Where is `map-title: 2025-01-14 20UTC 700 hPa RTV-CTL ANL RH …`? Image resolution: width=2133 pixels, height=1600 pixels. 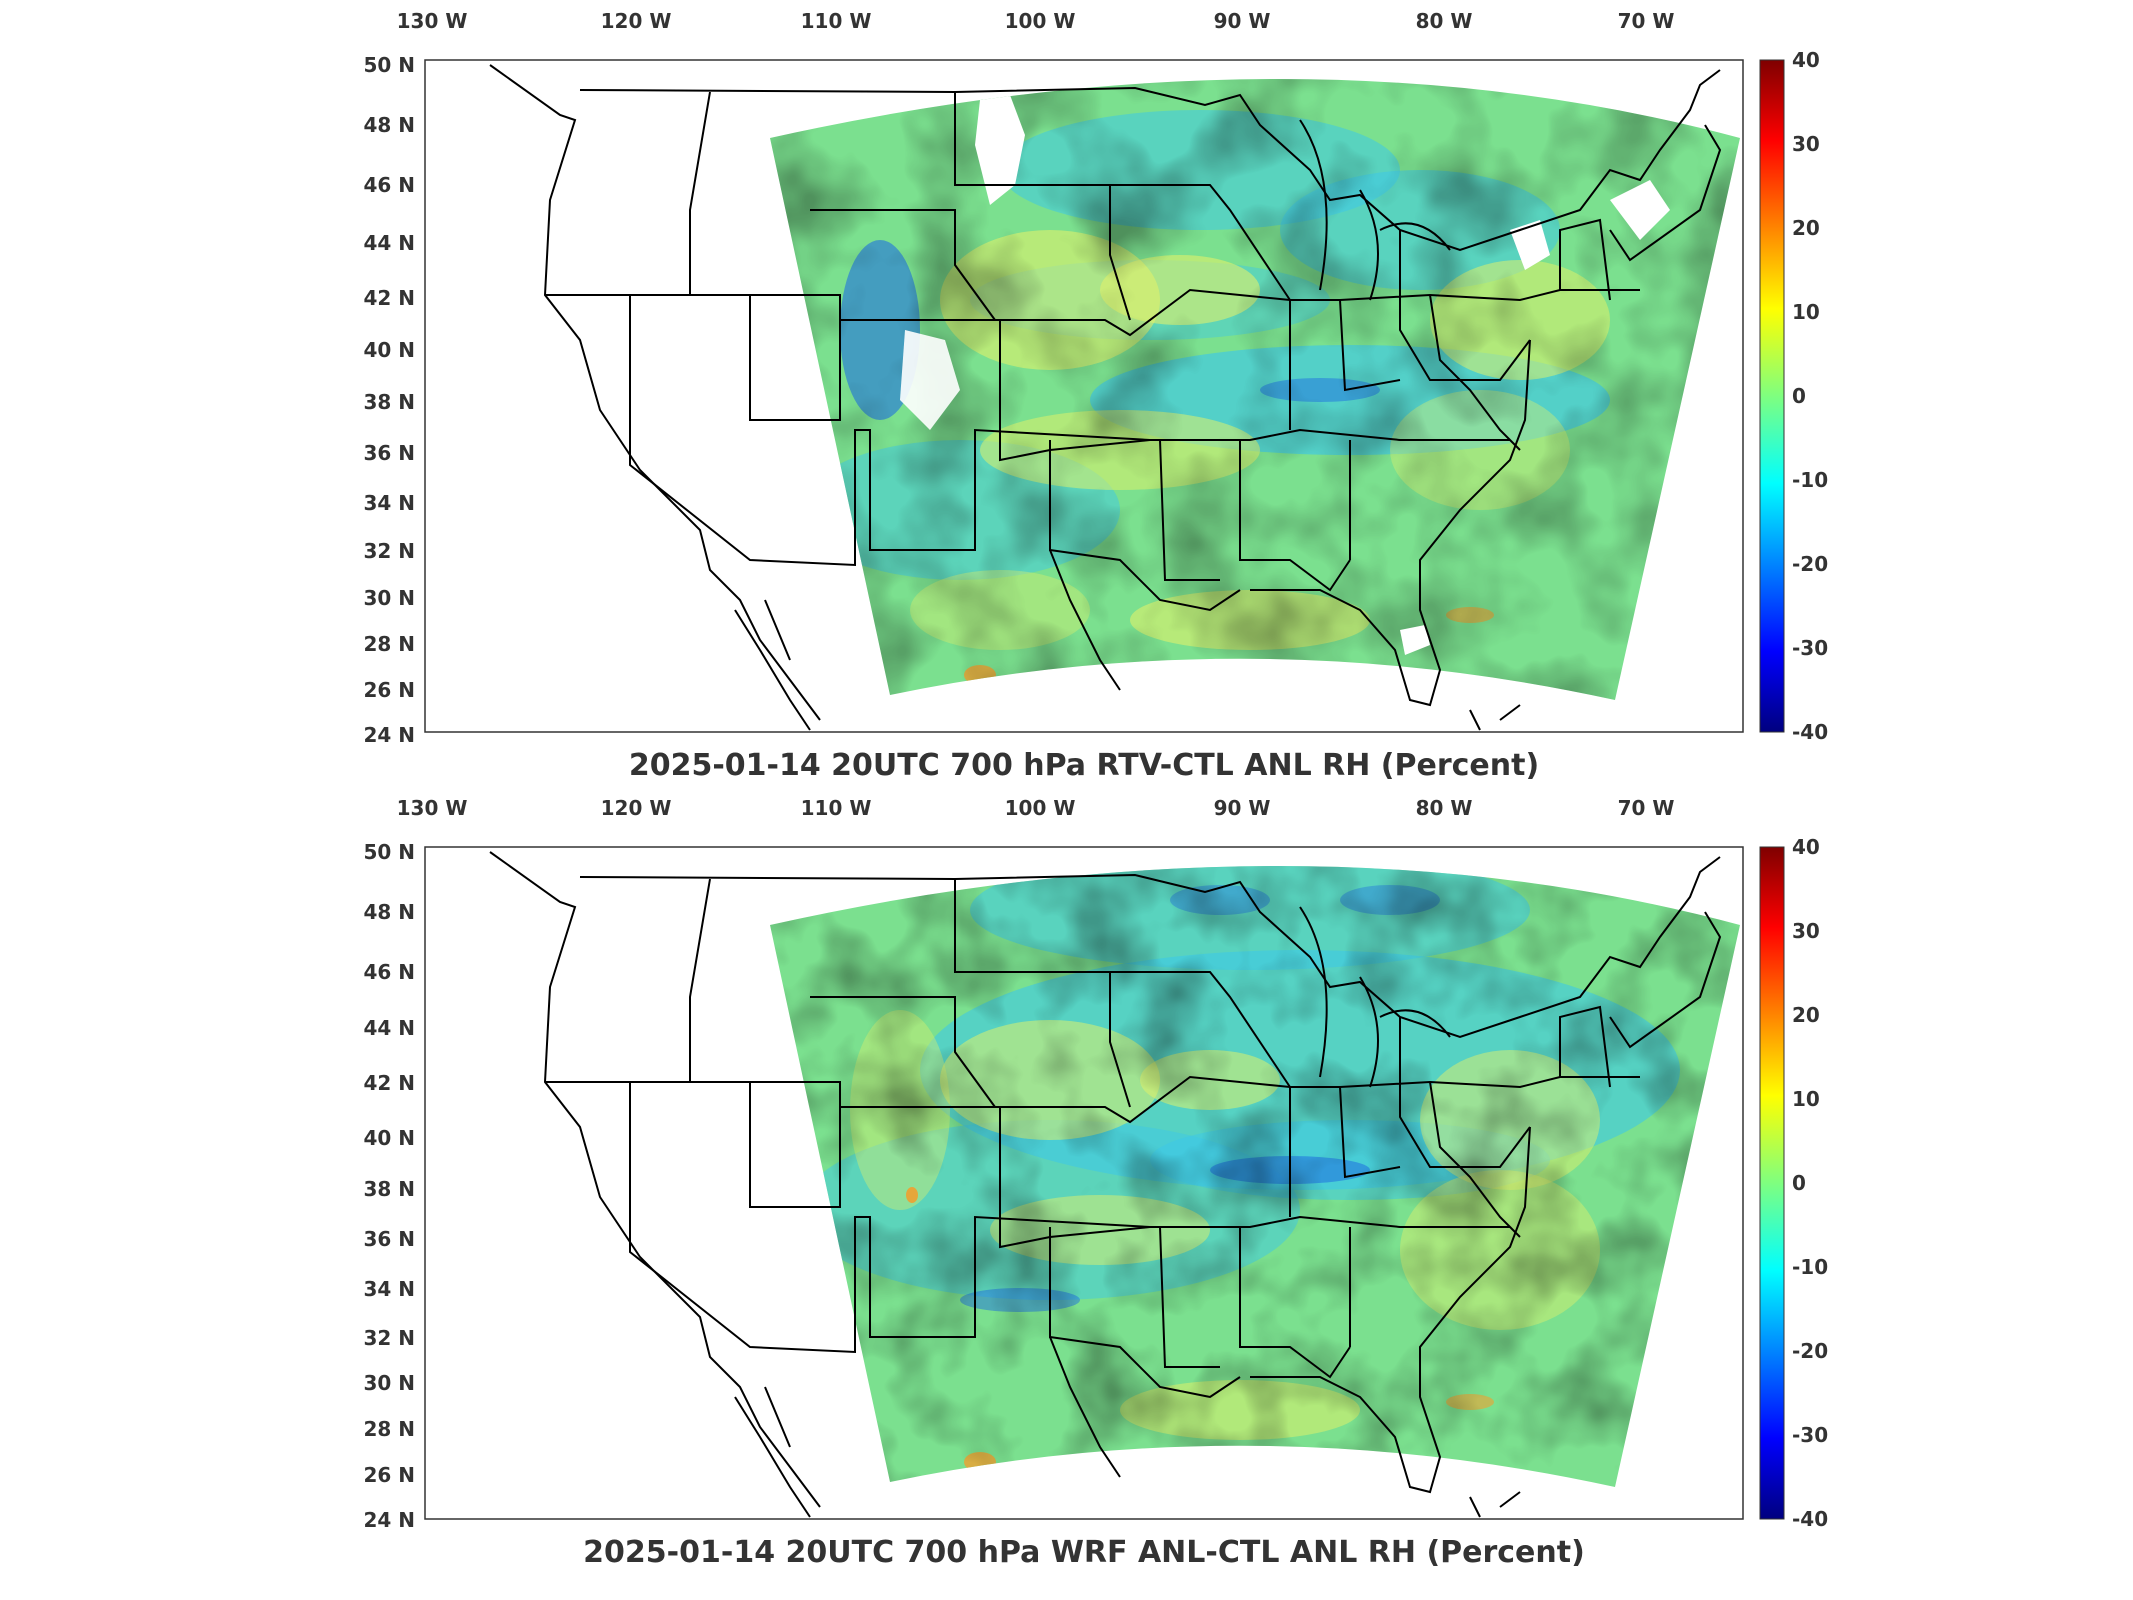 map-title: 2025-01-14 20UTC 700 hPa RTV-CTL ANL RH … is located at coordinates (1084, 765).